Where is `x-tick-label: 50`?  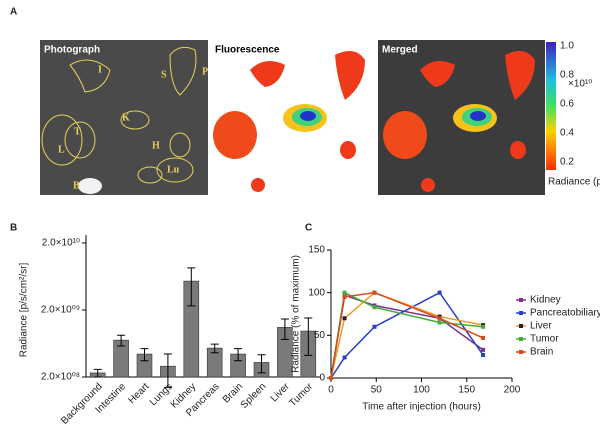 x-tick-label: 50 is located at coordinates (377, 390).